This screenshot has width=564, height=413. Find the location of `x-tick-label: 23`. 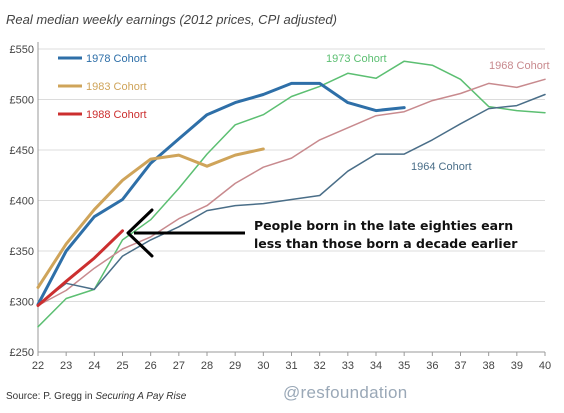

x-tick-label: 23 is located at coordinates (66, 366).